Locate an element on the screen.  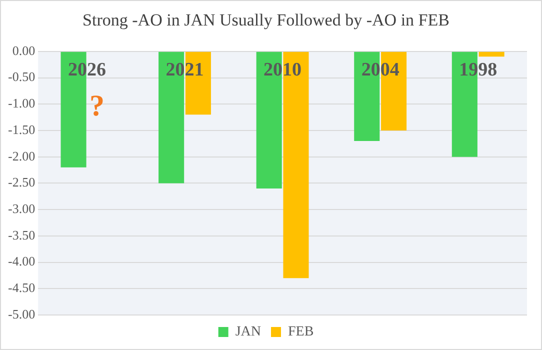
y-tick-label: -4.00 is located at coordinates (22, 261).